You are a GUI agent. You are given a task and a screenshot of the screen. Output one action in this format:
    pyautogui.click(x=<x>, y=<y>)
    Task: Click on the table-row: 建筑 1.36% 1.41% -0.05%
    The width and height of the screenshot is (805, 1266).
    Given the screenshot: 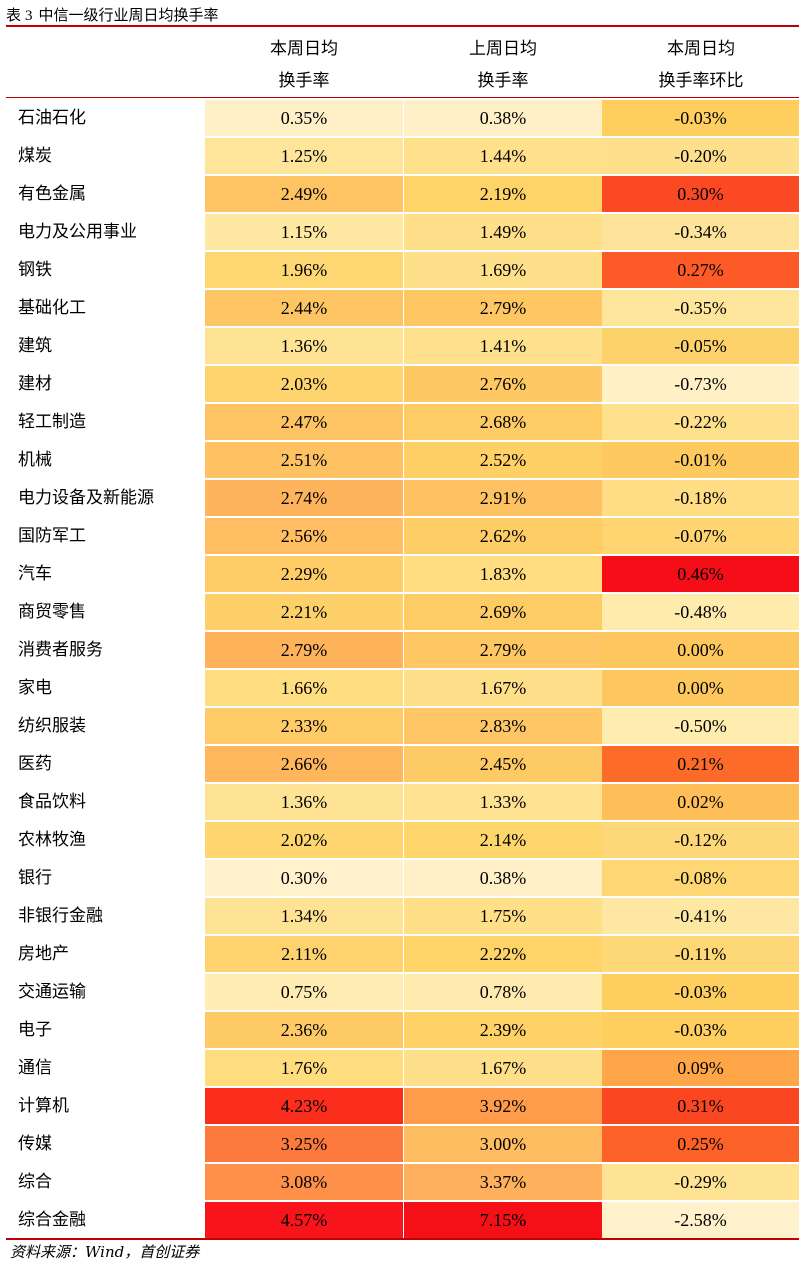 What is the action you would take?
    pyautogui.click(x=402, y=347)
    